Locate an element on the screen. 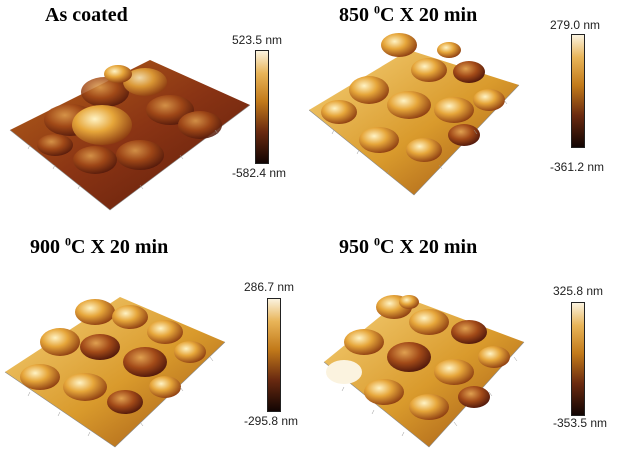  panel-title: As coated is located at coordinates (86, 15).